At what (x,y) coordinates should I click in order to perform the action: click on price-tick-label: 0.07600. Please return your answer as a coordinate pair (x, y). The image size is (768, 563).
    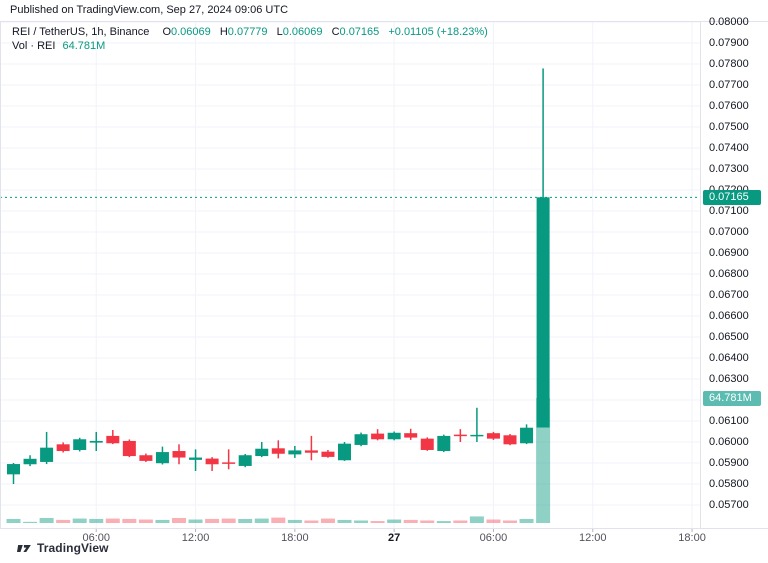
    Looking at the image, I should click on (729, 106).